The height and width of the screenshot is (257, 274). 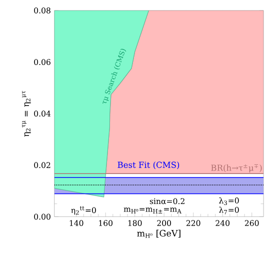 What do you see at coordinates (158, 234) in the screenshot?
I see `x-axis-title: m$_{H⁰}$ [GeV]` at bounding box center [158, 234].